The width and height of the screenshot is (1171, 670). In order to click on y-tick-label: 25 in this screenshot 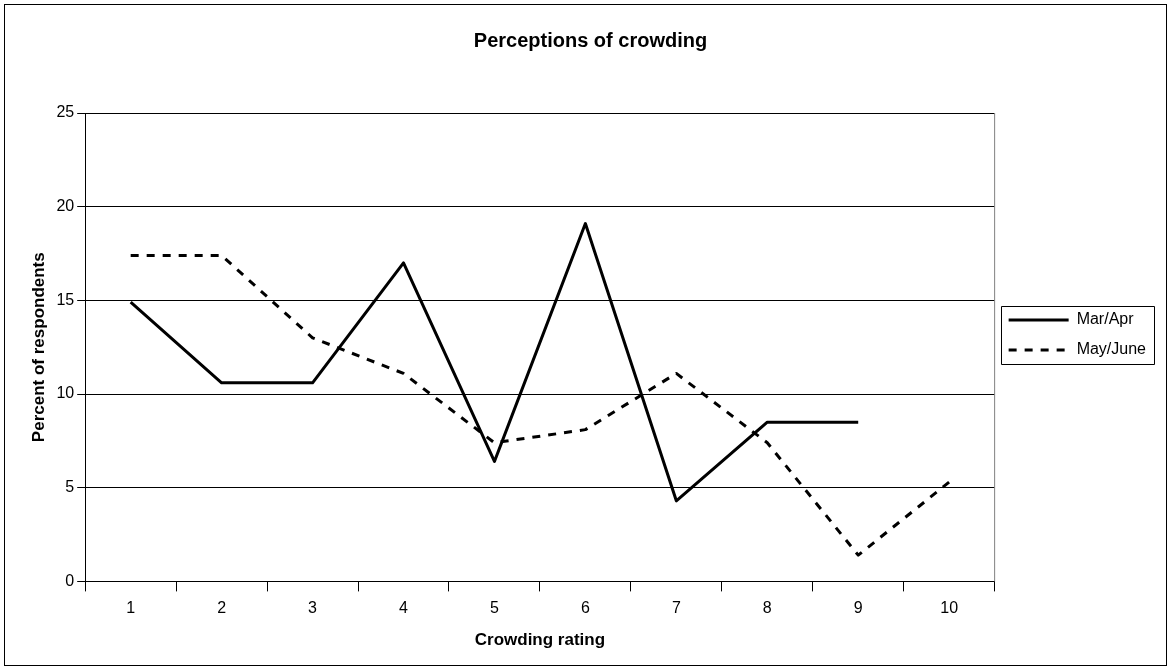, I will do `click(65, 112)`.